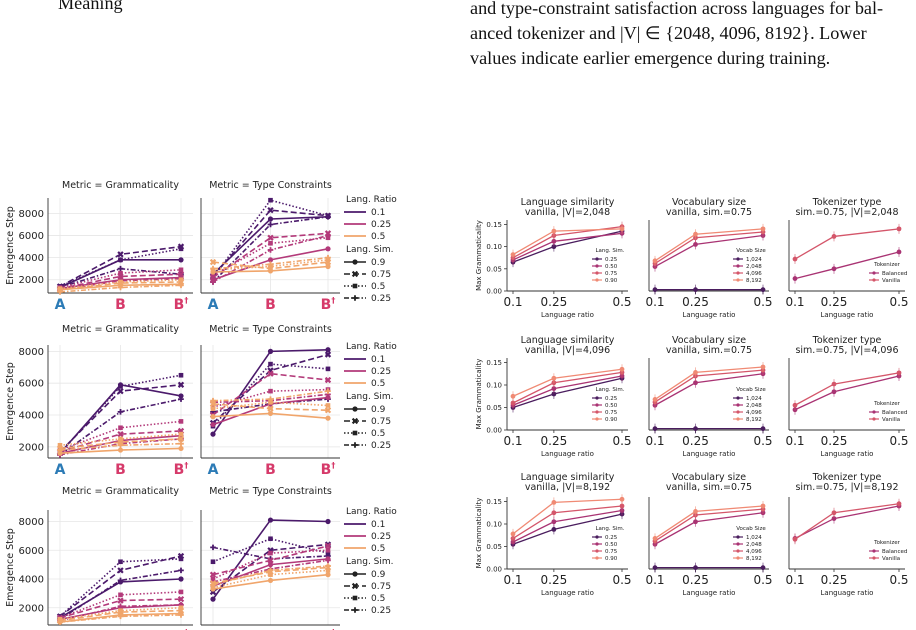 This screenshot has height=630, width=916. What do you see at coordinates (10, 567) in the screenshot?
I see `y-axis-label: Emergence Step` at bounding box center [10, 567].